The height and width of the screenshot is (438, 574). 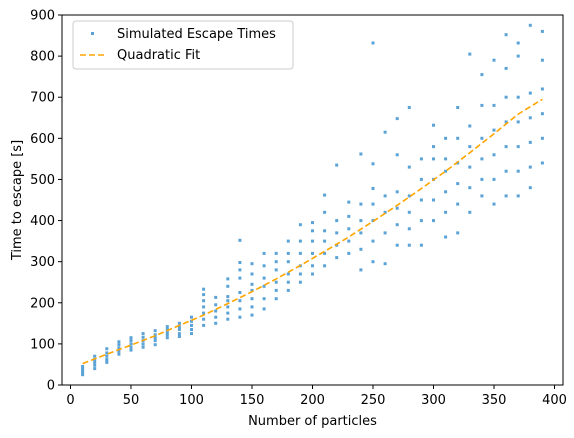 I want to click on legend: Simulated Escape Times Quadratic Fit, so click(x=183, y=45).